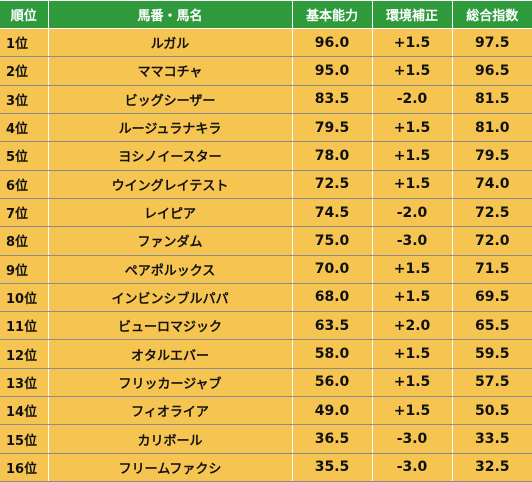 This screenshot has height=482, width=532. I want to click on total-index-cell: 81.5, so click(491, 99).